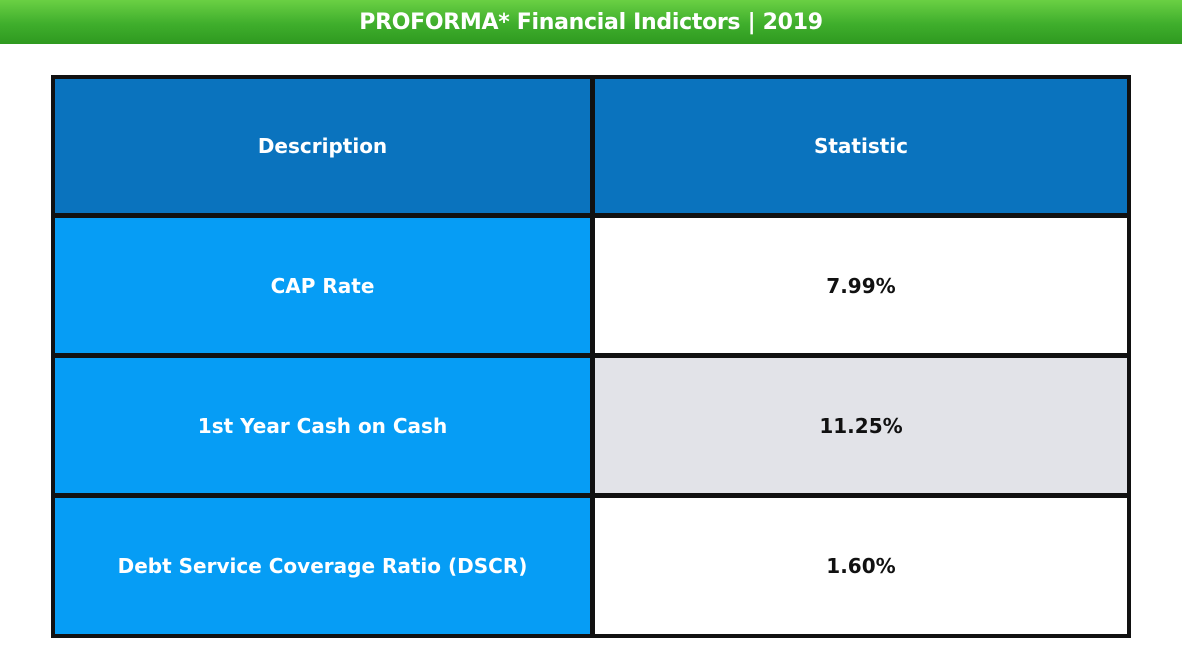  What do you see at coordinates (861, 425) in the screenshot?
I see `row-cash-on-cash-value: 11.25%` at bounding box center [861, 425].